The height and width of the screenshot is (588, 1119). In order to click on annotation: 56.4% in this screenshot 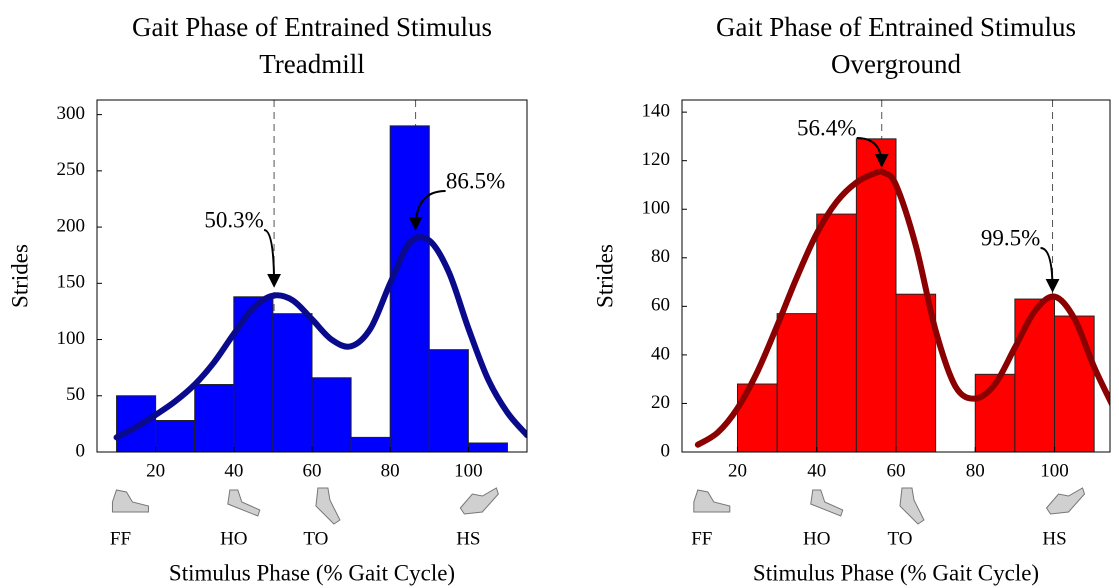, I will do `click(826, 127)`.